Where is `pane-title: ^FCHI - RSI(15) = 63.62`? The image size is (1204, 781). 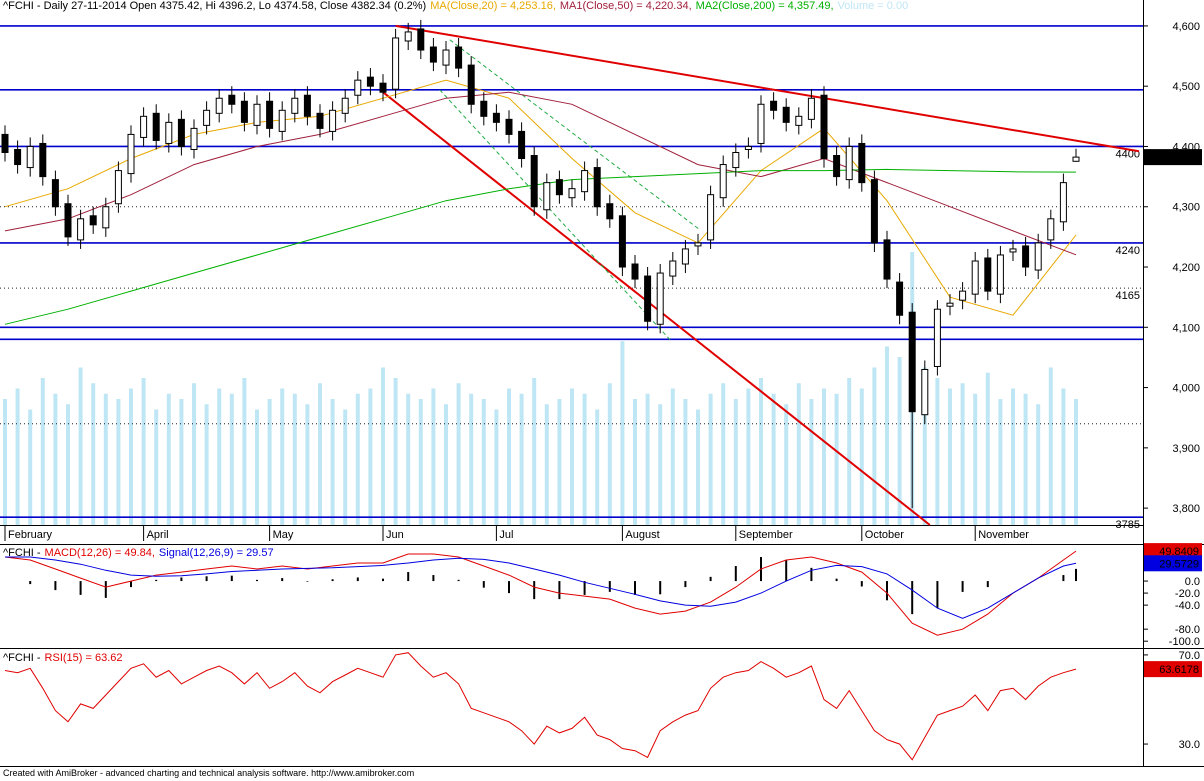 pane-title: ^FCHI - RSI(15) = 63.62 is located at coordinates (63, 658).